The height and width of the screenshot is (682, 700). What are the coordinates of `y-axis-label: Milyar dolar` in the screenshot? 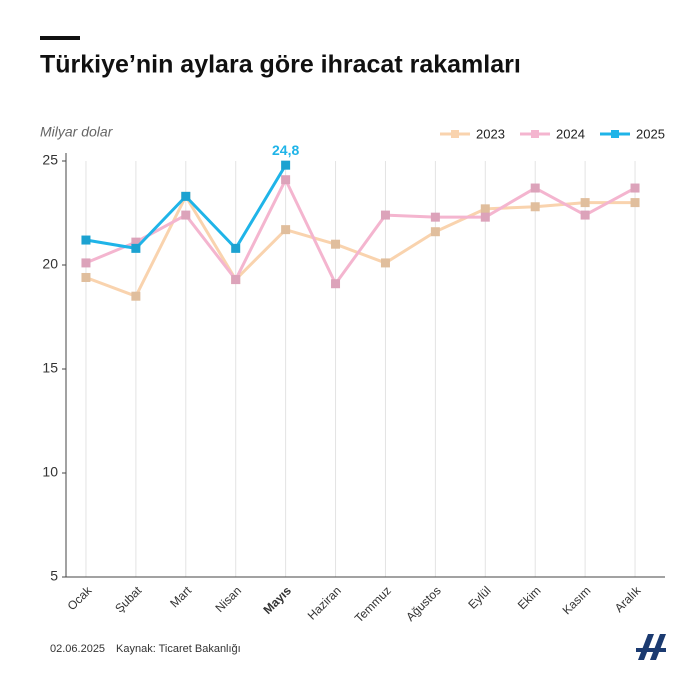 It's located at (77, 132).